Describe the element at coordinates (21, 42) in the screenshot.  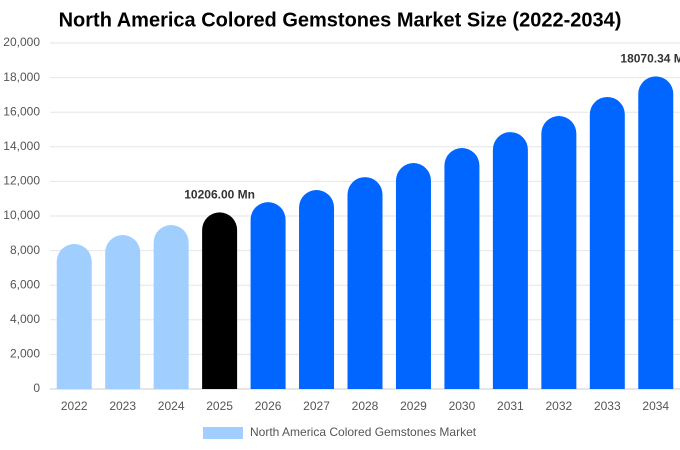
I see `y-tick-label: 20,000` at that location.